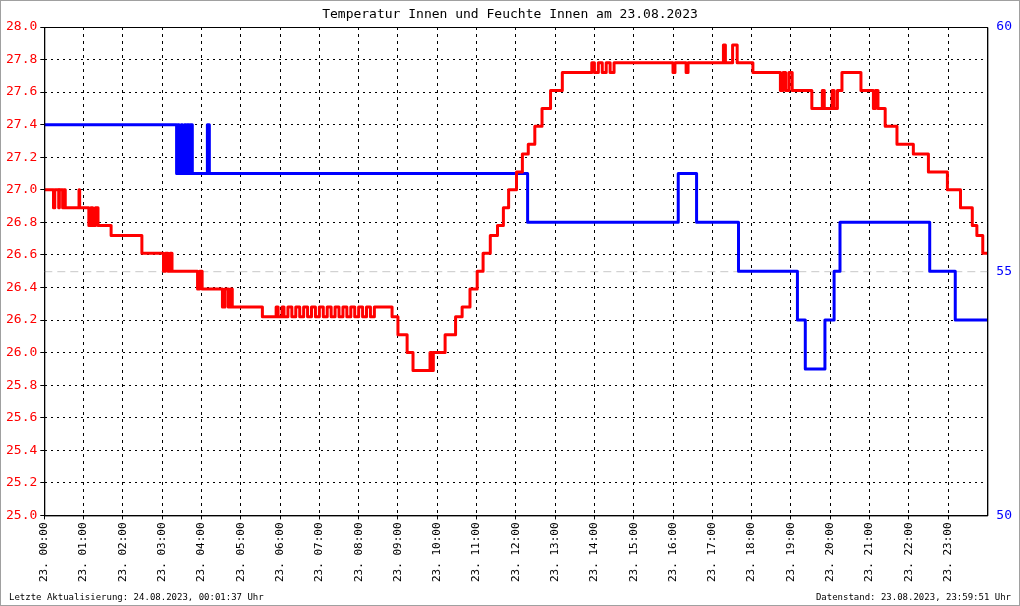 This screenshot has height=606, width=1020. I want to click on y-tick-label: 25.2, so click(21, 482).